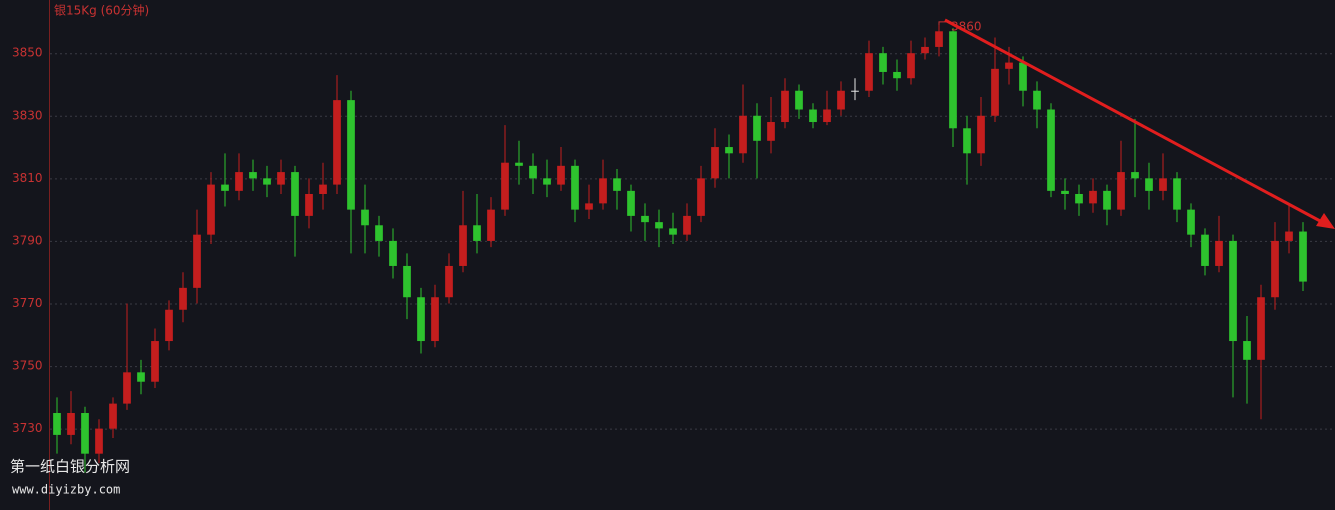 The image size is (1335, 510). I want to click on y-tick-label: 3850, so click(27, 53).